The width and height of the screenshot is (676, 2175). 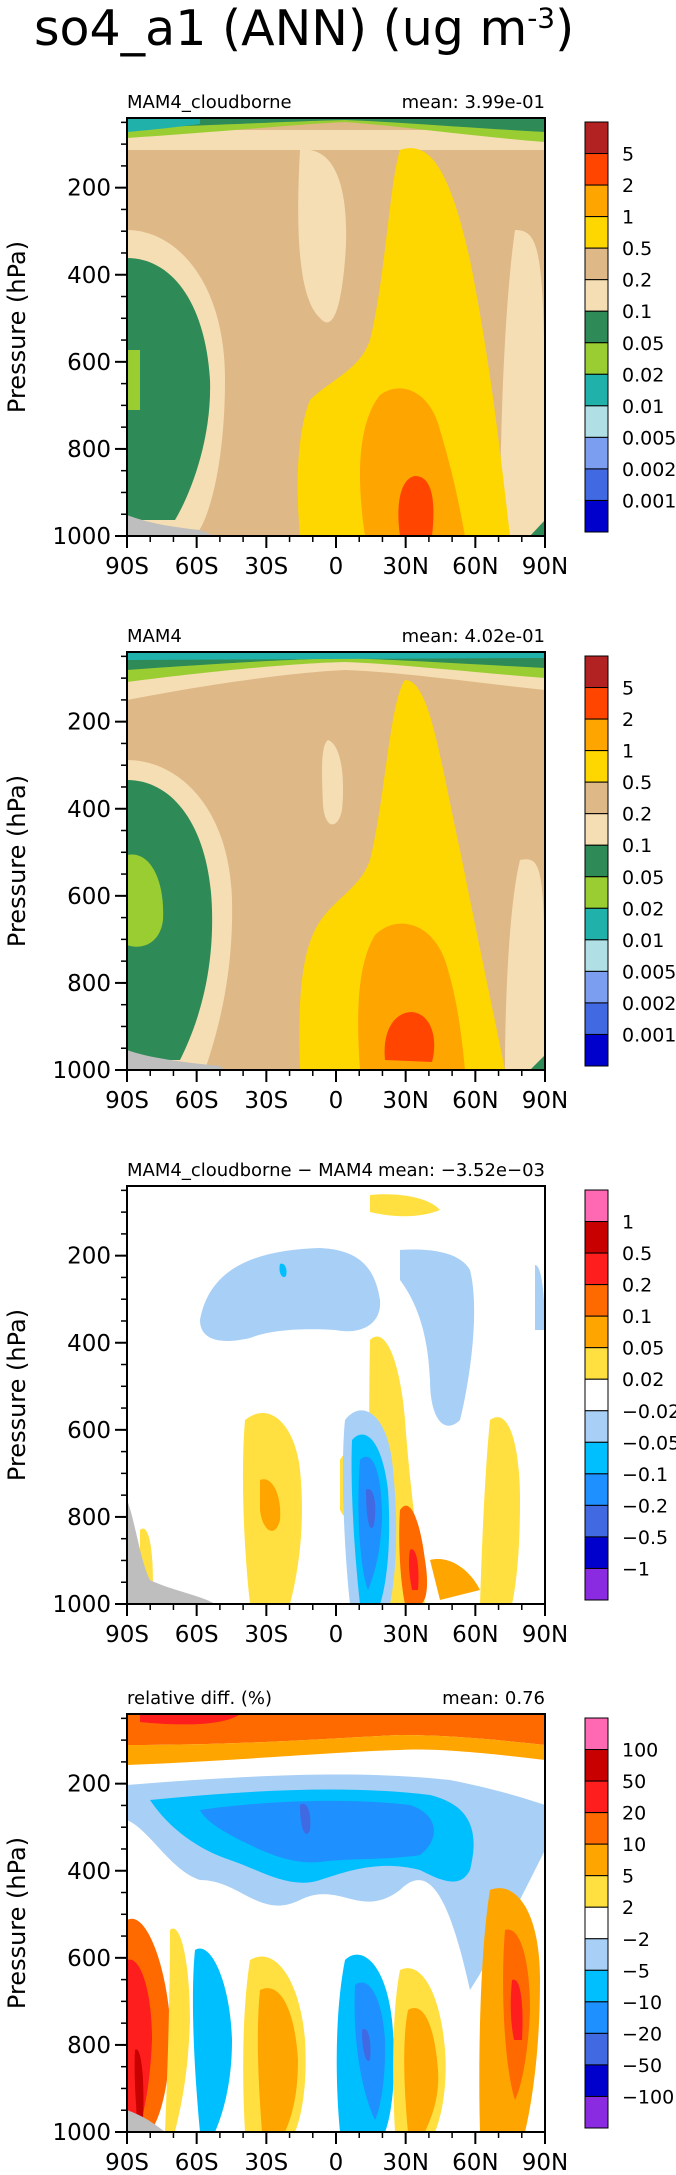 I want to click on x-tick-label: 60N, so click(x=475, y=567).